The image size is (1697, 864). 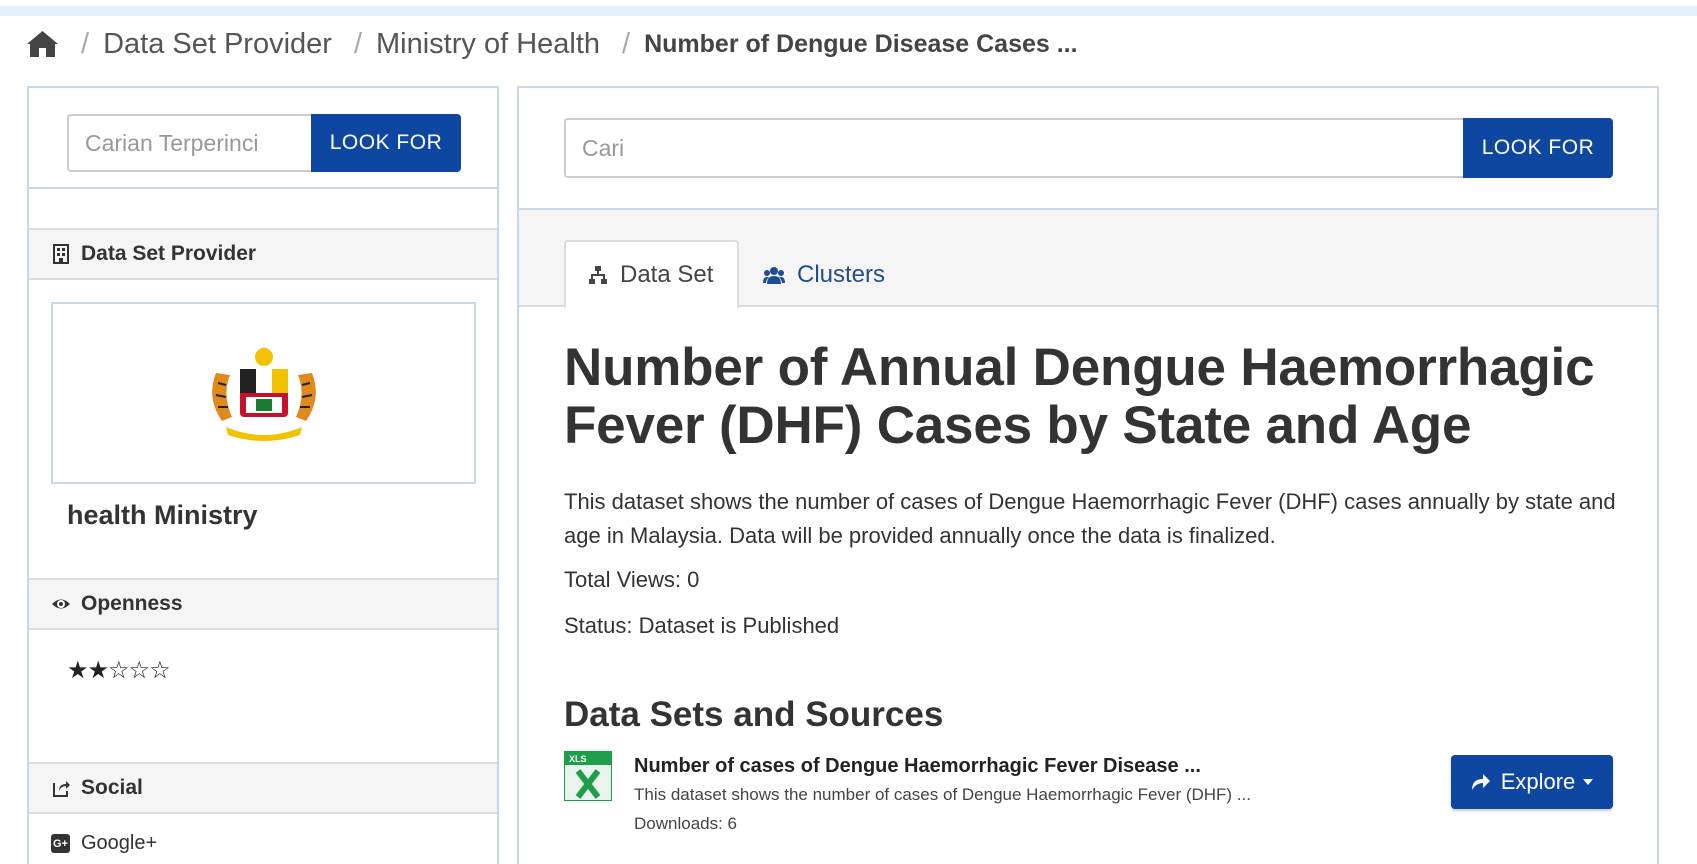 I want to click on building-icon, so click(x=61, y=254).